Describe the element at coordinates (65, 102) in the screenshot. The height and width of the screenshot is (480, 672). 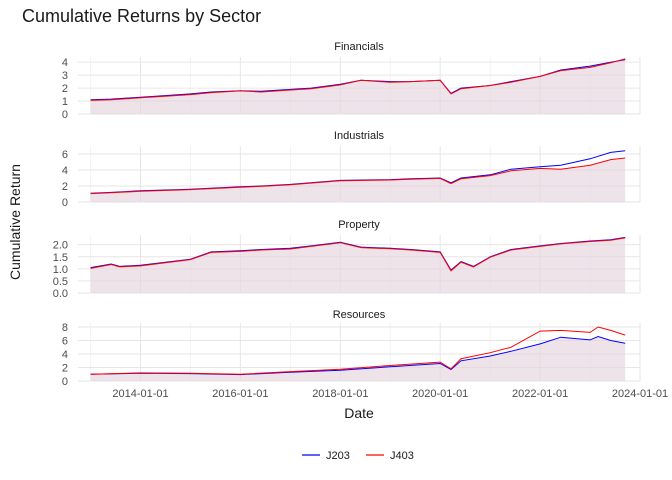
I see `y-tick-label: 1` at that location.